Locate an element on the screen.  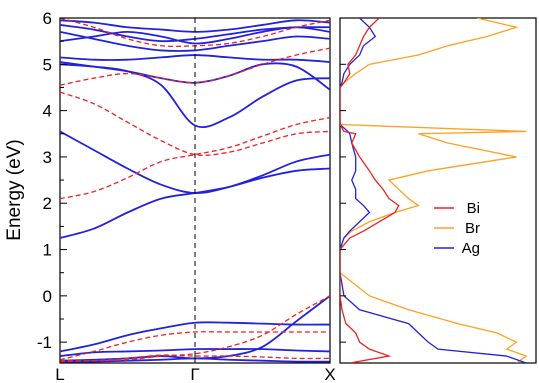
energy-tick-label: 5 is located at coordinates (47, 64).